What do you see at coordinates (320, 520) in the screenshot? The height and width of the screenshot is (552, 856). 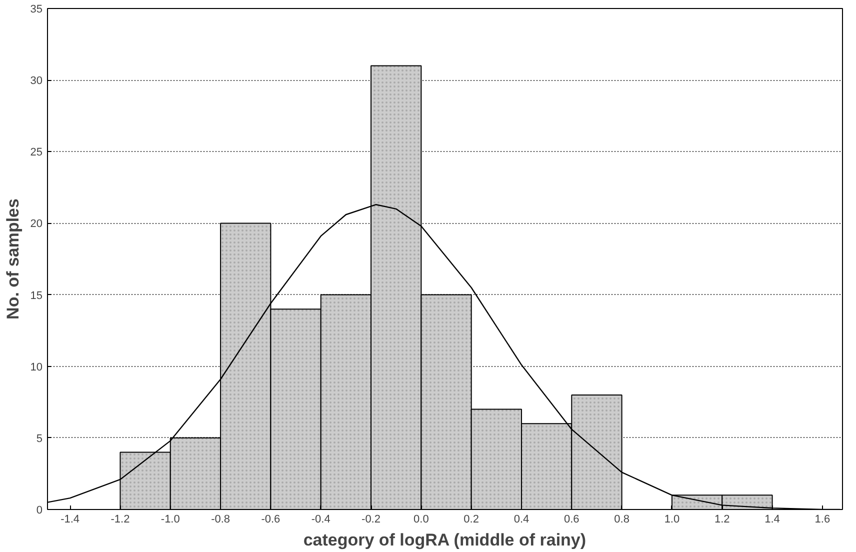 I see `x-tick-label: -0.4` at bounding box center [320, 520].